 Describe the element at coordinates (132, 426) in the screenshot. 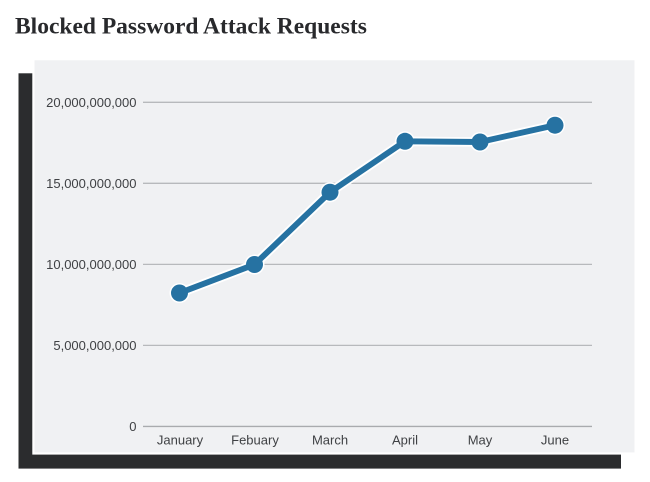

I see `svg-text: 0` at that location.